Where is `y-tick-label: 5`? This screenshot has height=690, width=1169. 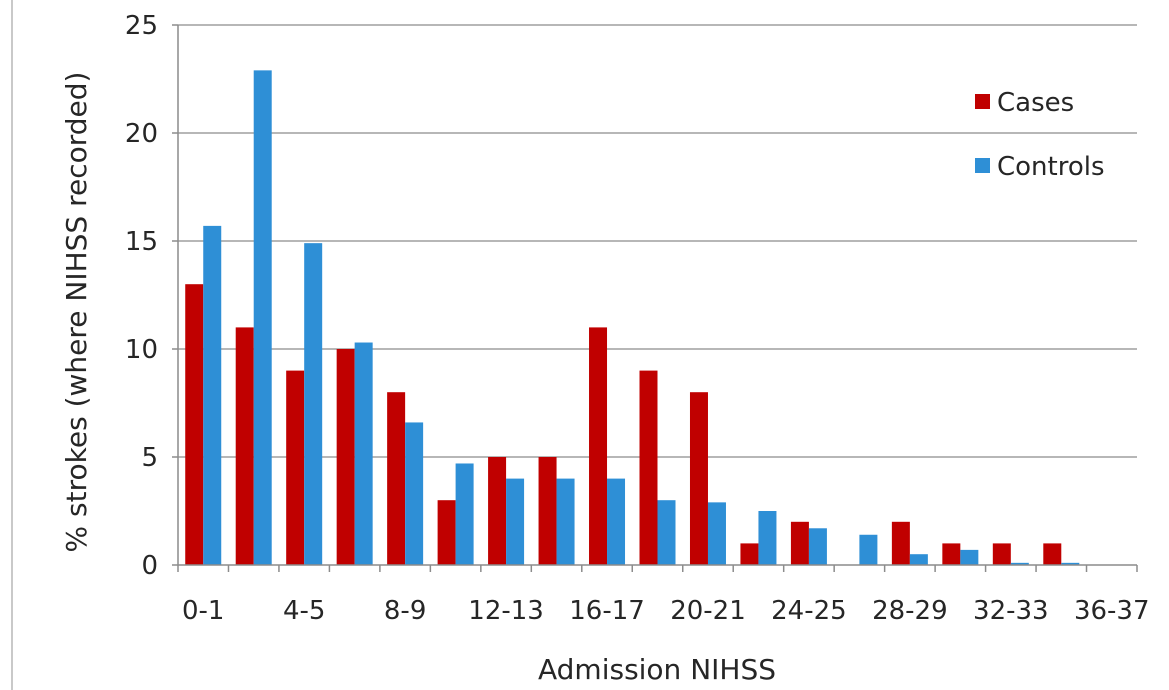
y-tick-label: 5 is located at coordinates (149, 458).